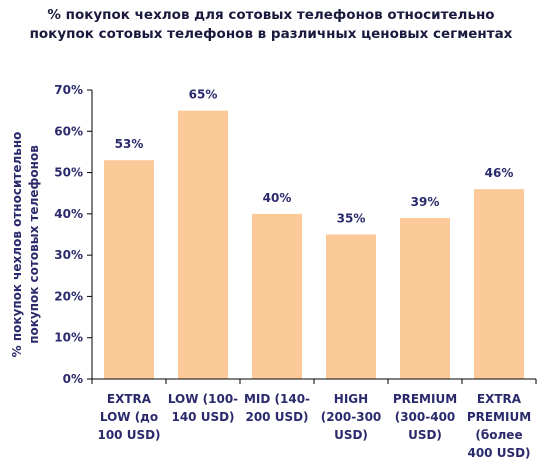 This screenshot has width=542, height=473. I want to click on x-category-label-4-line-1: HIGH, so click(351, 399).